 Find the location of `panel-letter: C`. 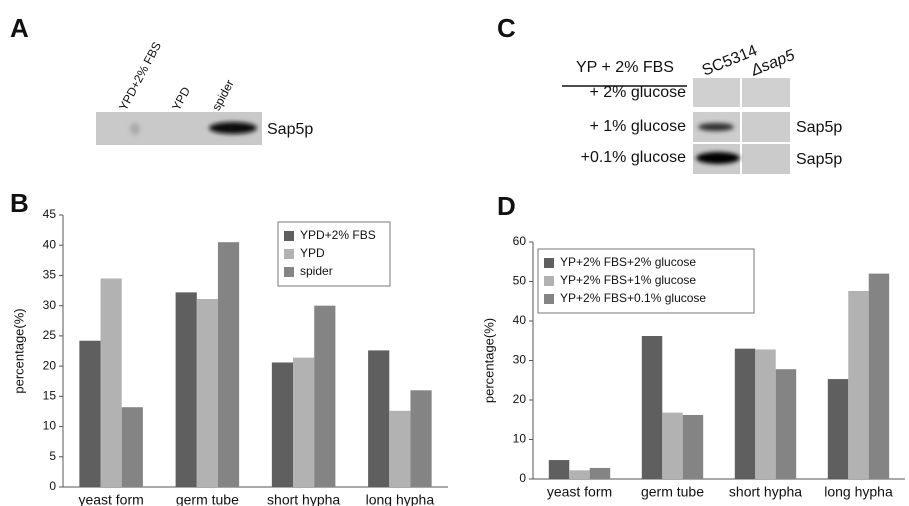

panel-letter: C is located at coordinates (506, 28).